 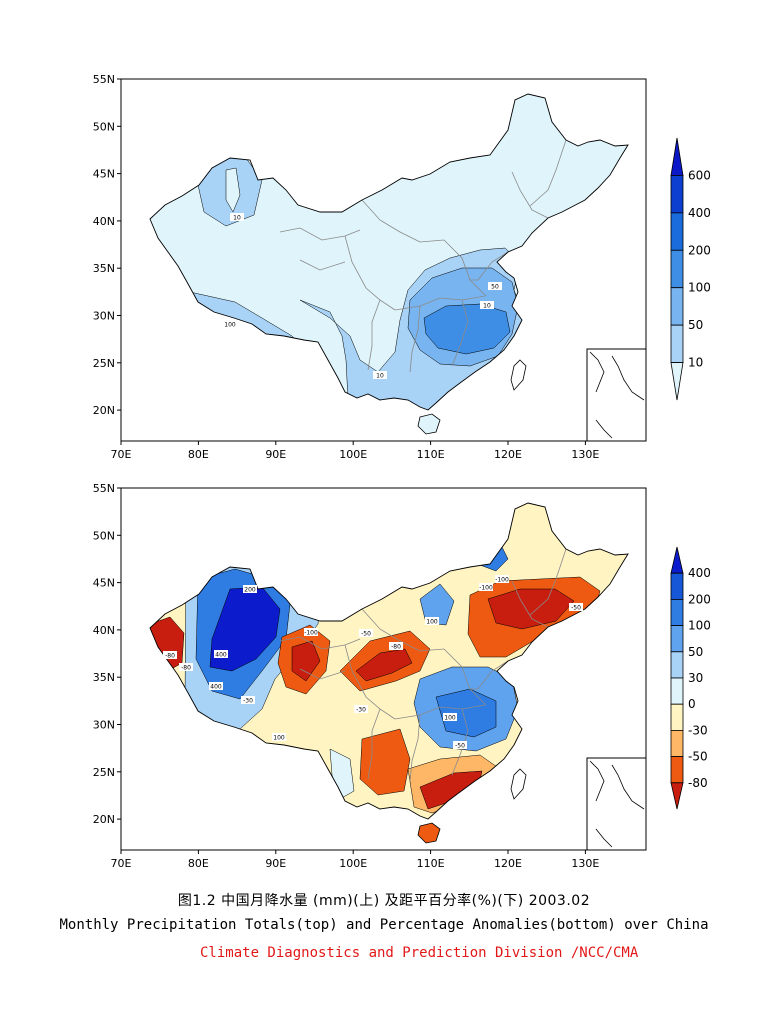 What do you see at coordinates (104, 316) in the screenshot?
I see `y-tick-label: 30N` at bounding box center [104, 316].